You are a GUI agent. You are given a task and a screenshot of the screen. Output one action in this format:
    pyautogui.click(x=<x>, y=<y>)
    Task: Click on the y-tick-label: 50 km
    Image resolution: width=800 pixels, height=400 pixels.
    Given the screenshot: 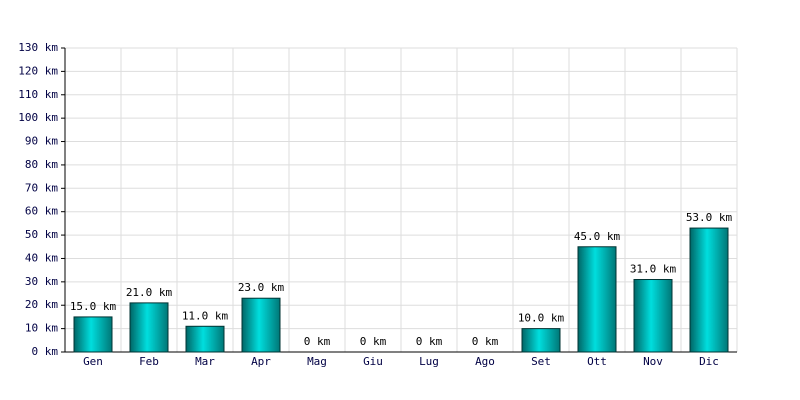 What is the action you would take?
    pyautogui.click(x=41, y=234)
    